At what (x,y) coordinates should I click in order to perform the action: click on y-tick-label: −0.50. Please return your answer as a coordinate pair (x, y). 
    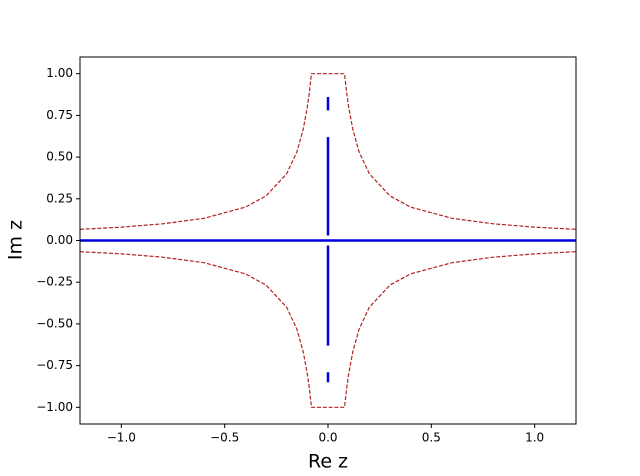
    Looking at the image, I should click on (54, 323).